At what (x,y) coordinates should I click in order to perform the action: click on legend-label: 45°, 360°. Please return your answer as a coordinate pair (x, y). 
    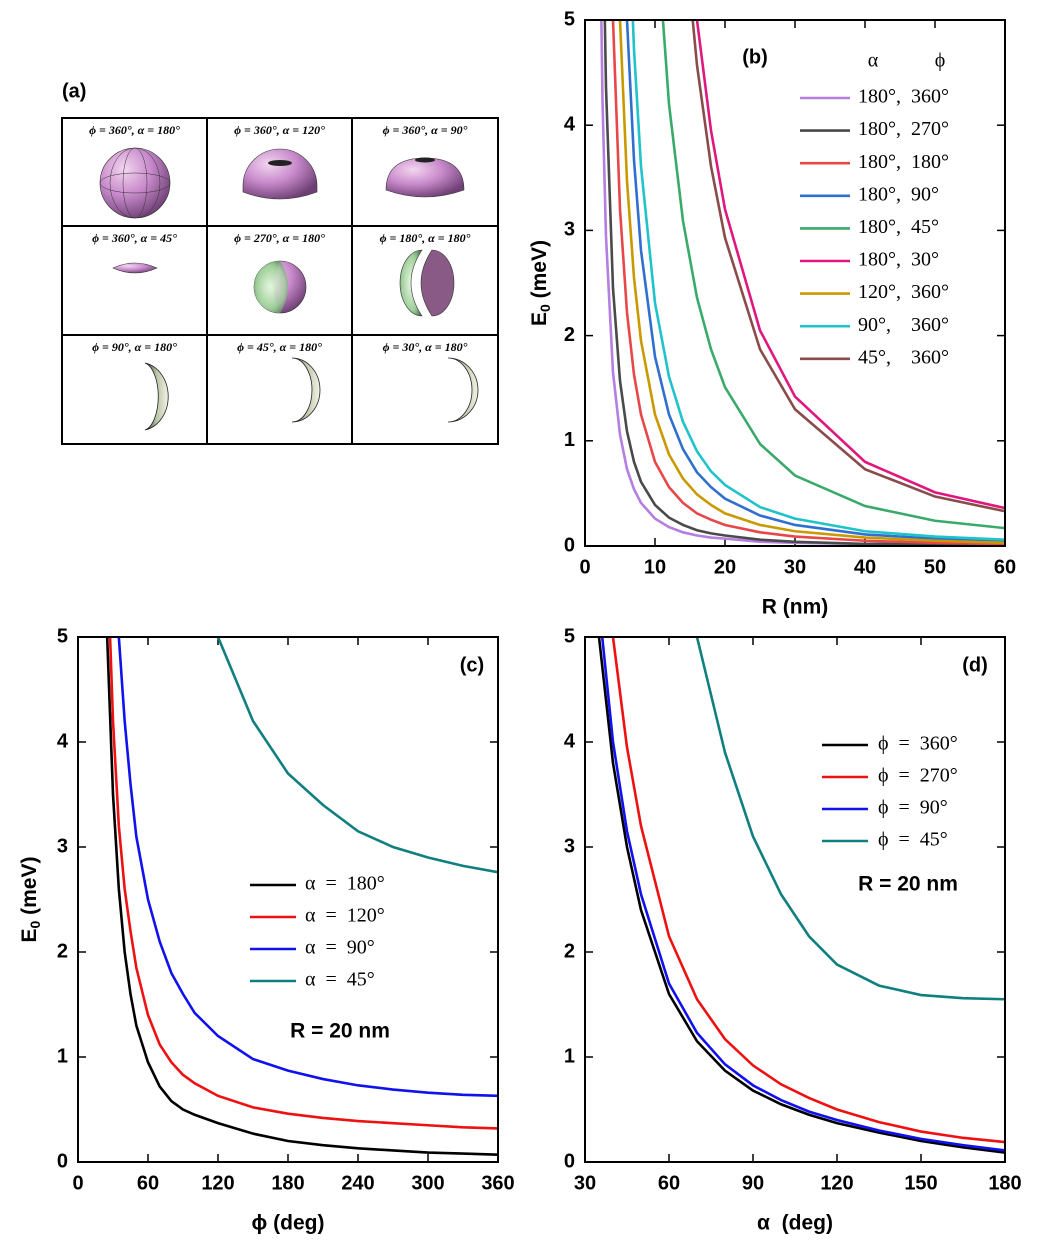
    Looking at the image, I should click on (903, 357).